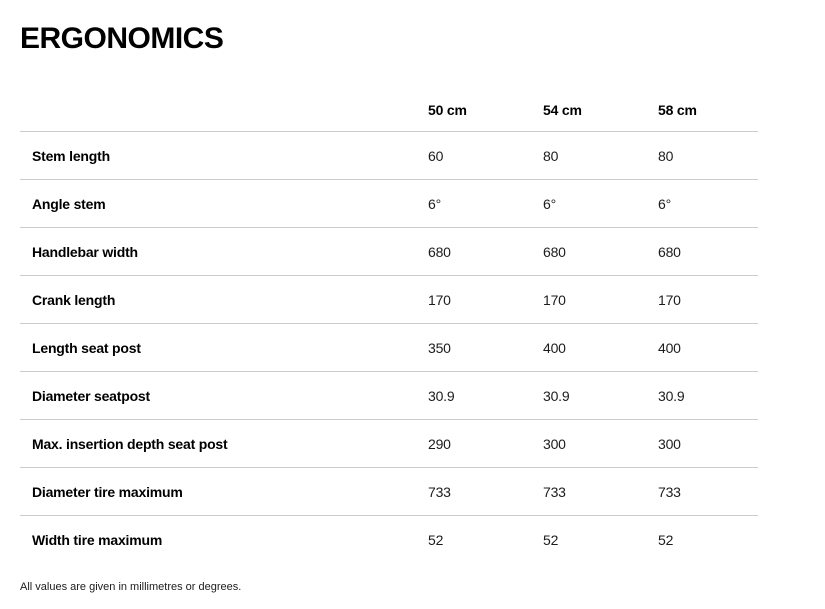 The width and height of the screenshot is (825, 609). What do you see at coordinates (562, 110) in the screenshot?
I see `column-header-54cm: 54 cm` at bounding box center [562, 110].